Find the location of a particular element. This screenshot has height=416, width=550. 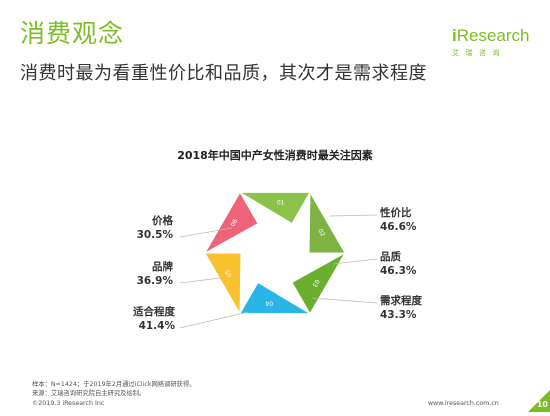

label-value-for-money-value: 46.6% is located at coordinates (398, 227).